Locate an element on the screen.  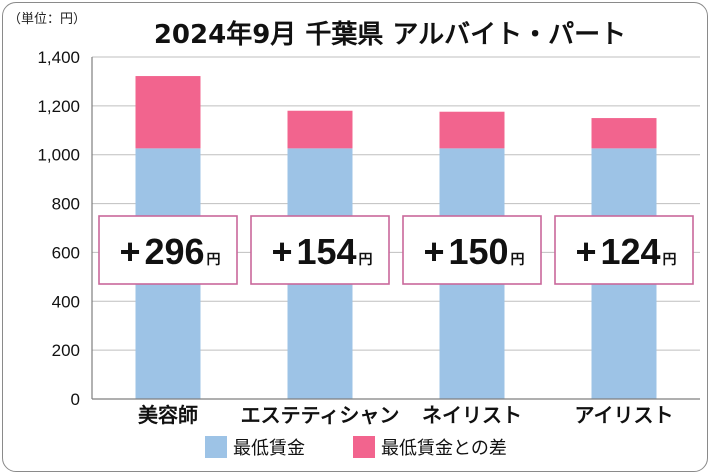
y-tick-label: 1,000 is located at coordinates (58, 155).